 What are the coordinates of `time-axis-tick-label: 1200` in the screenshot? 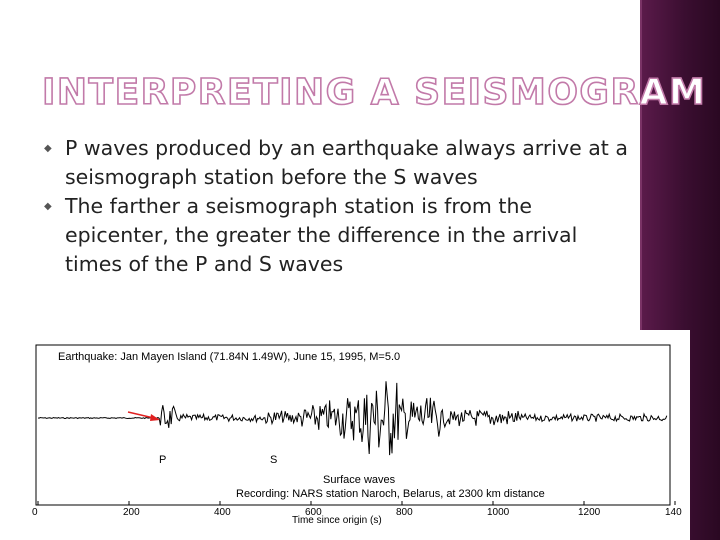 It's located at (589, 512).